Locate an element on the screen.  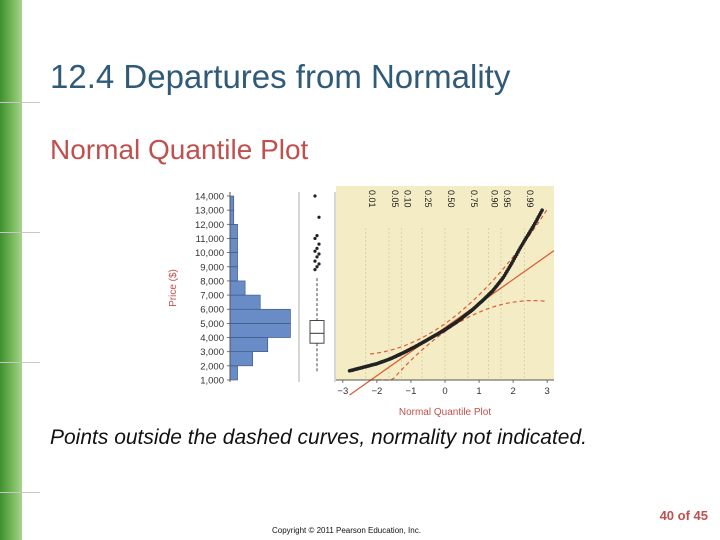
plot-background is located at coordinates (445, 283).